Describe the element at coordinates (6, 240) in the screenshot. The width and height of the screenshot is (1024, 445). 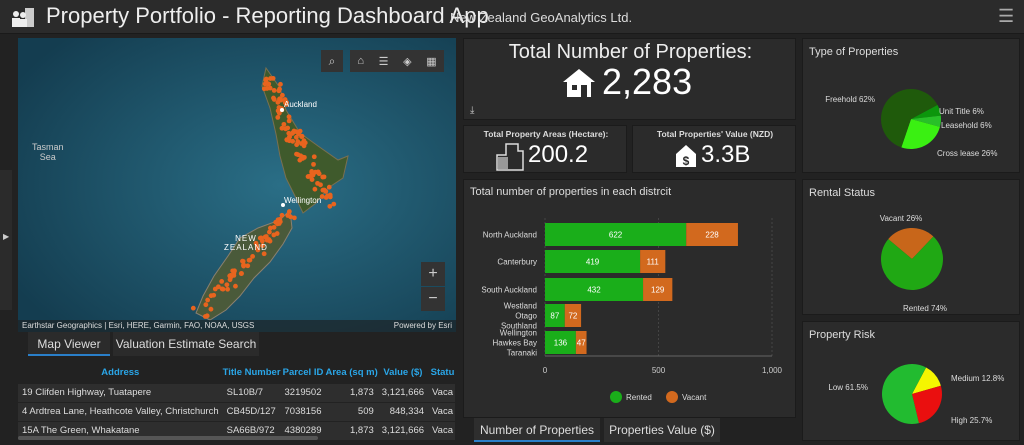
I see `side-panel-toggle: ▶` at that location.